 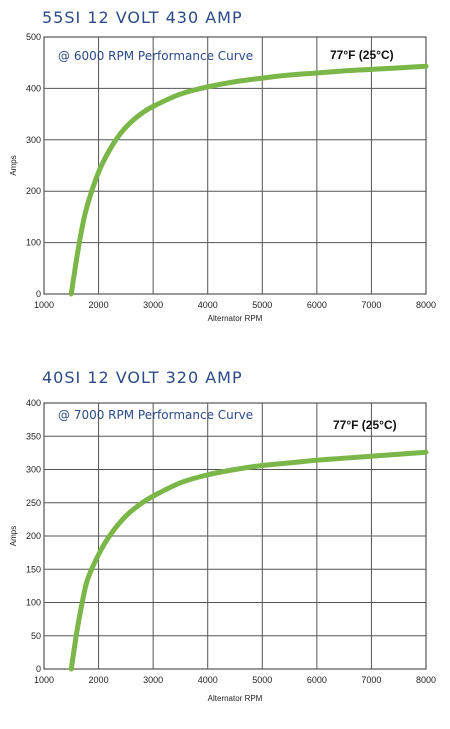 What do you see at coordinates (208, 680) in the screenshot?
I see `chart-2-x-tick-label: 4000` at bounding box center [208, 680].